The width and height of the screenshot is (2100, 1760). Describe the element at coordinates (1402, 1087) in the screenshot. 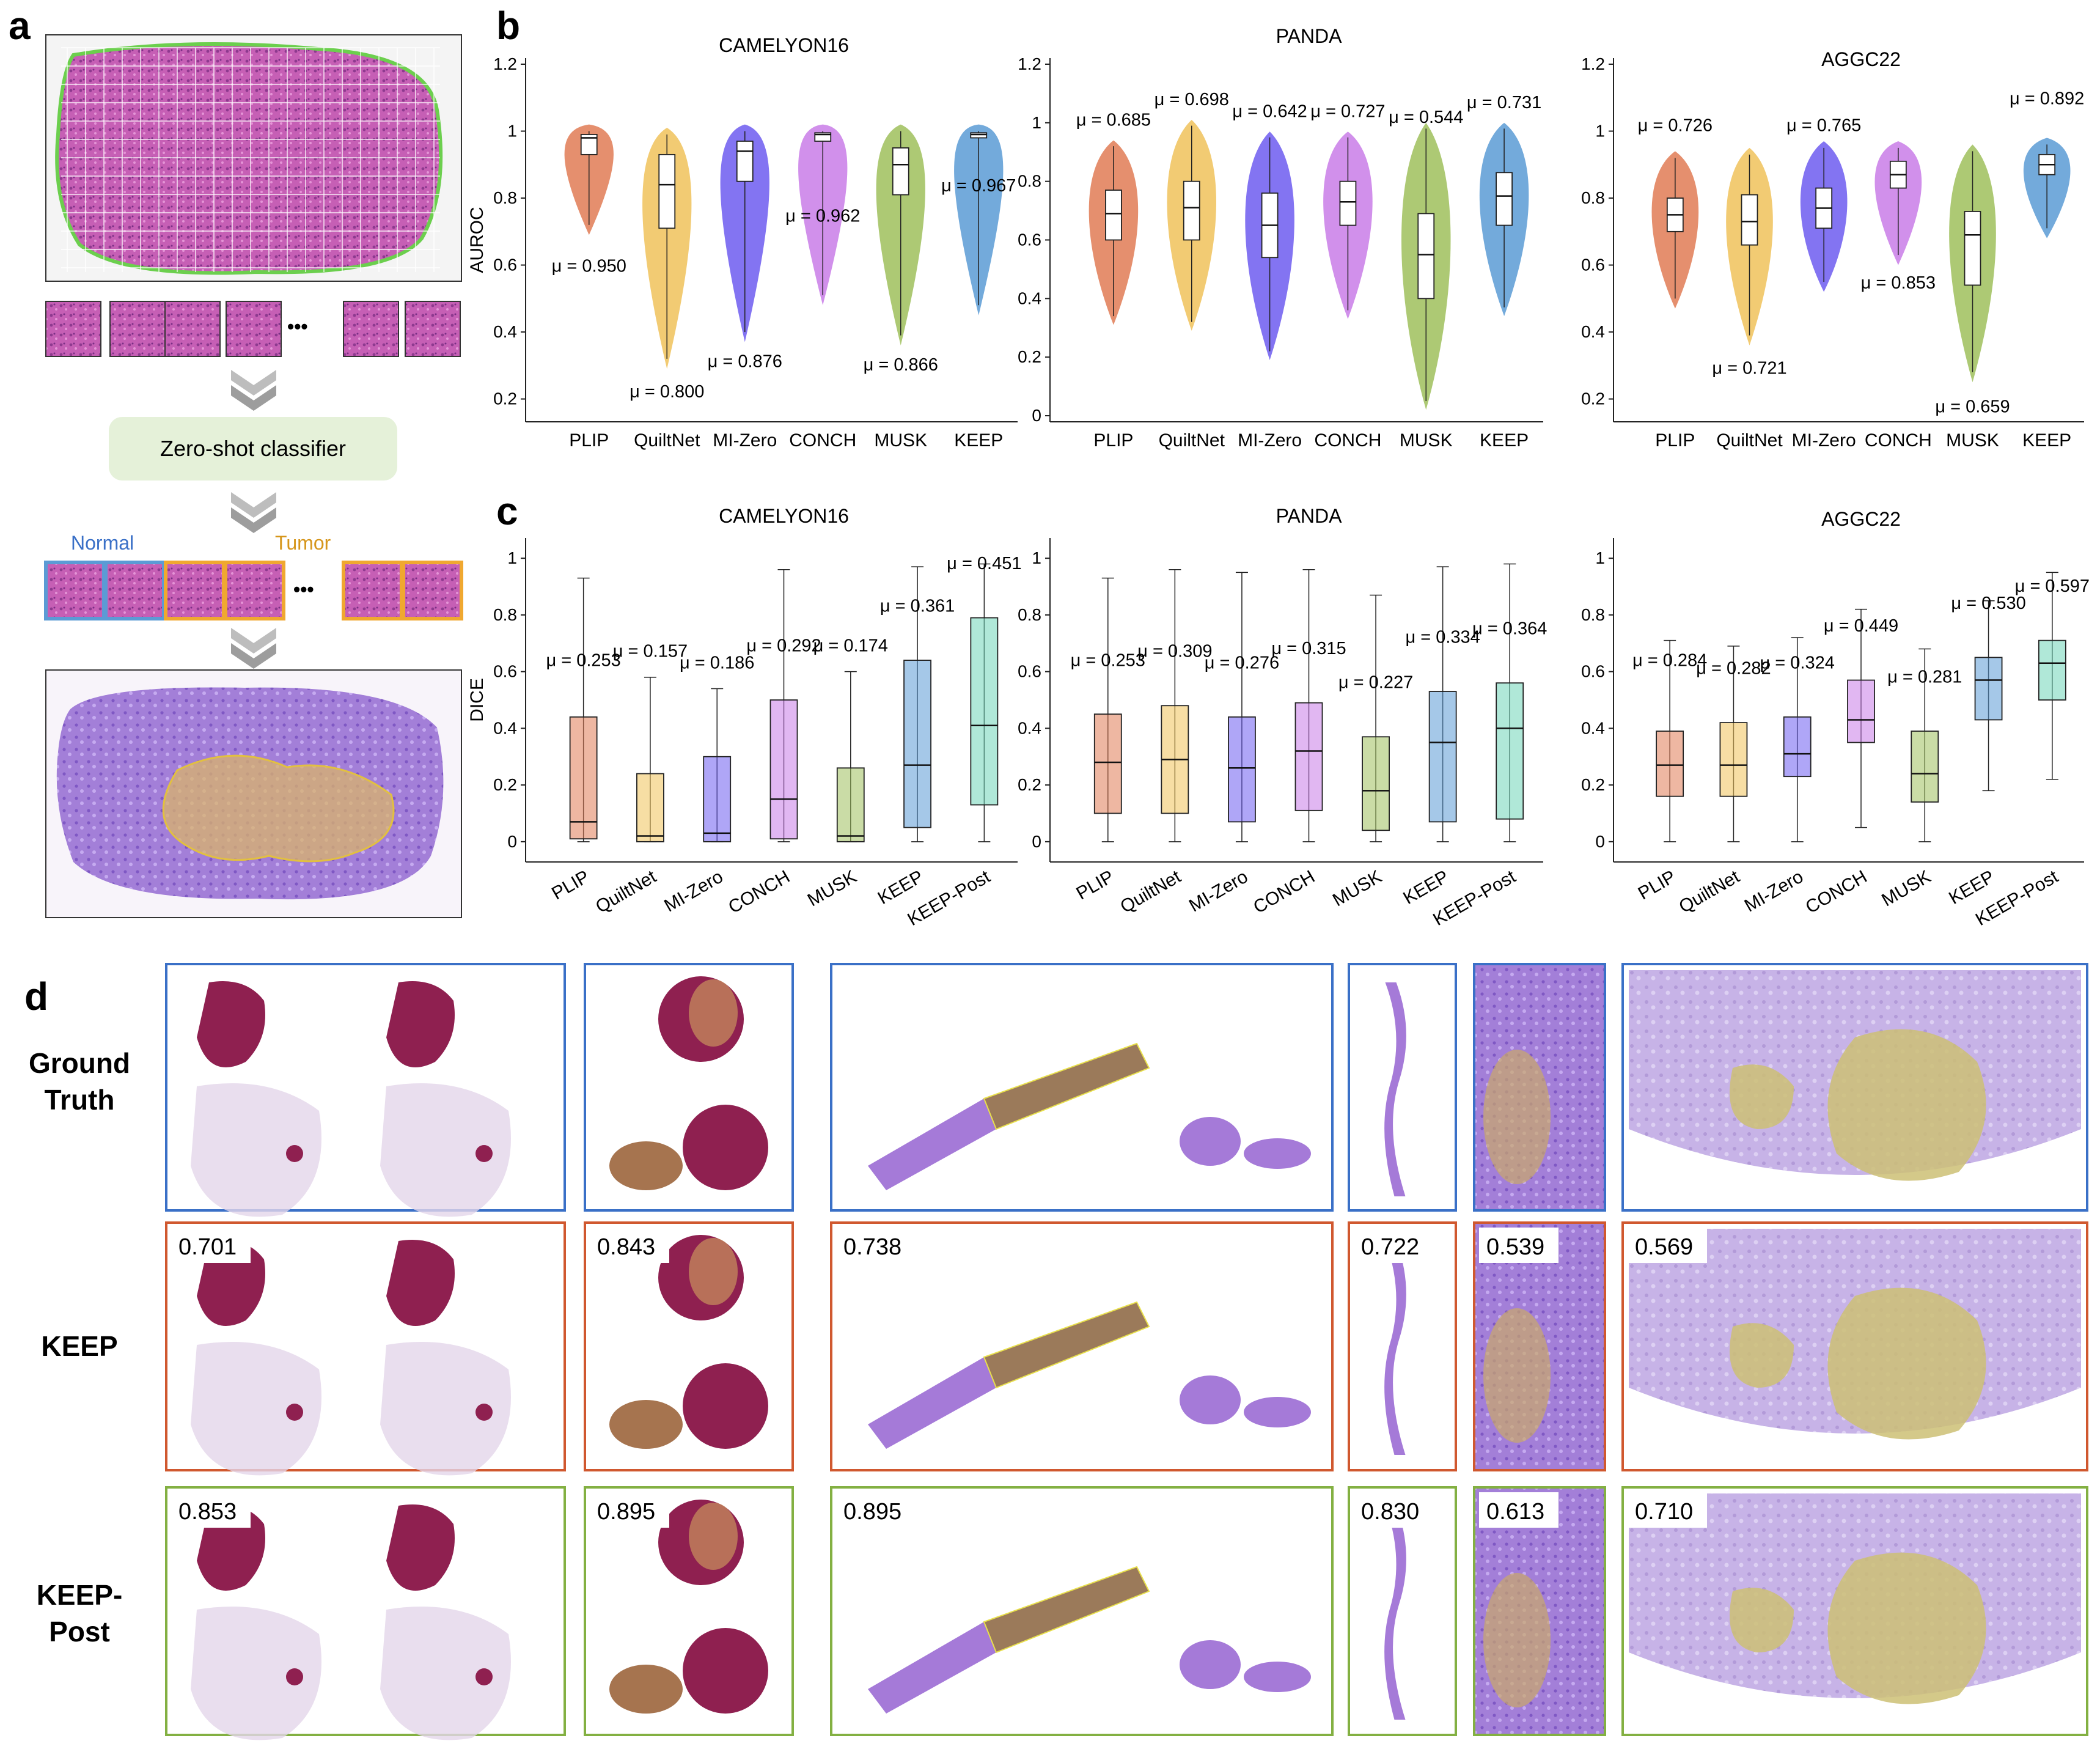

I see `example-frame` at that location.